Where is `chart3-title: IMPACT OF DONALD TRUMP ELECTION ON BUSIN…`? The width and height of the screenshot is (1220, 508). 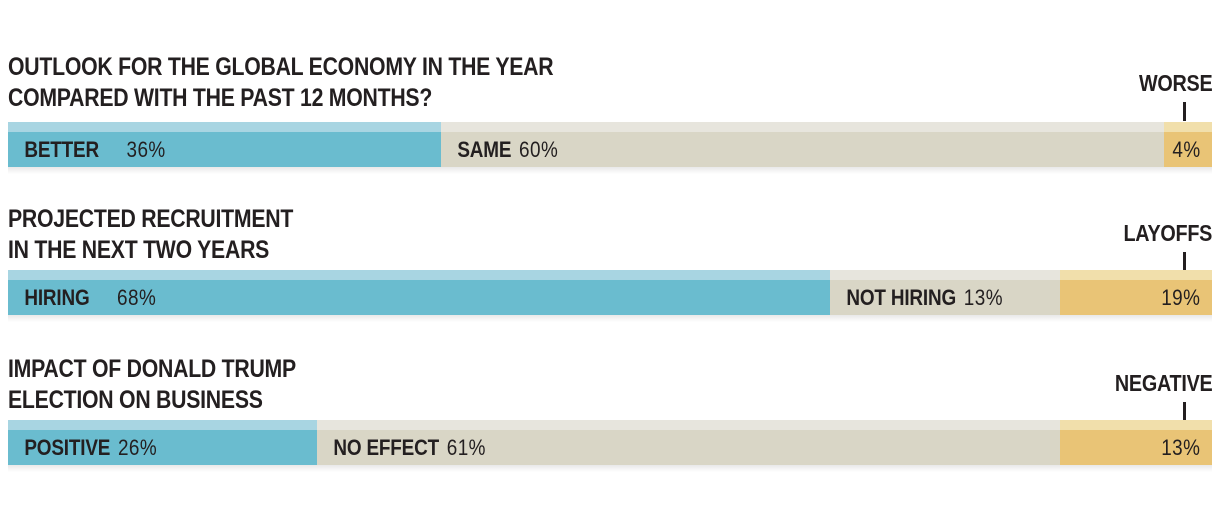 chart3-title: IMPACT OF DONALD TRUMP ELECTION ON BUSIN… is located at coordinates (177, 385).